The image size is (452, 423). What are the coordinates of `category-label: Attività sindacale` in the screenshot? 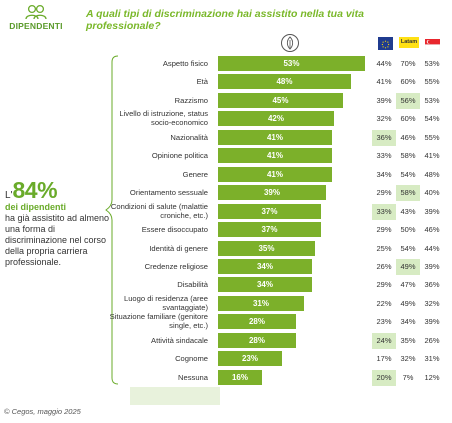 It's located at (179, 340).